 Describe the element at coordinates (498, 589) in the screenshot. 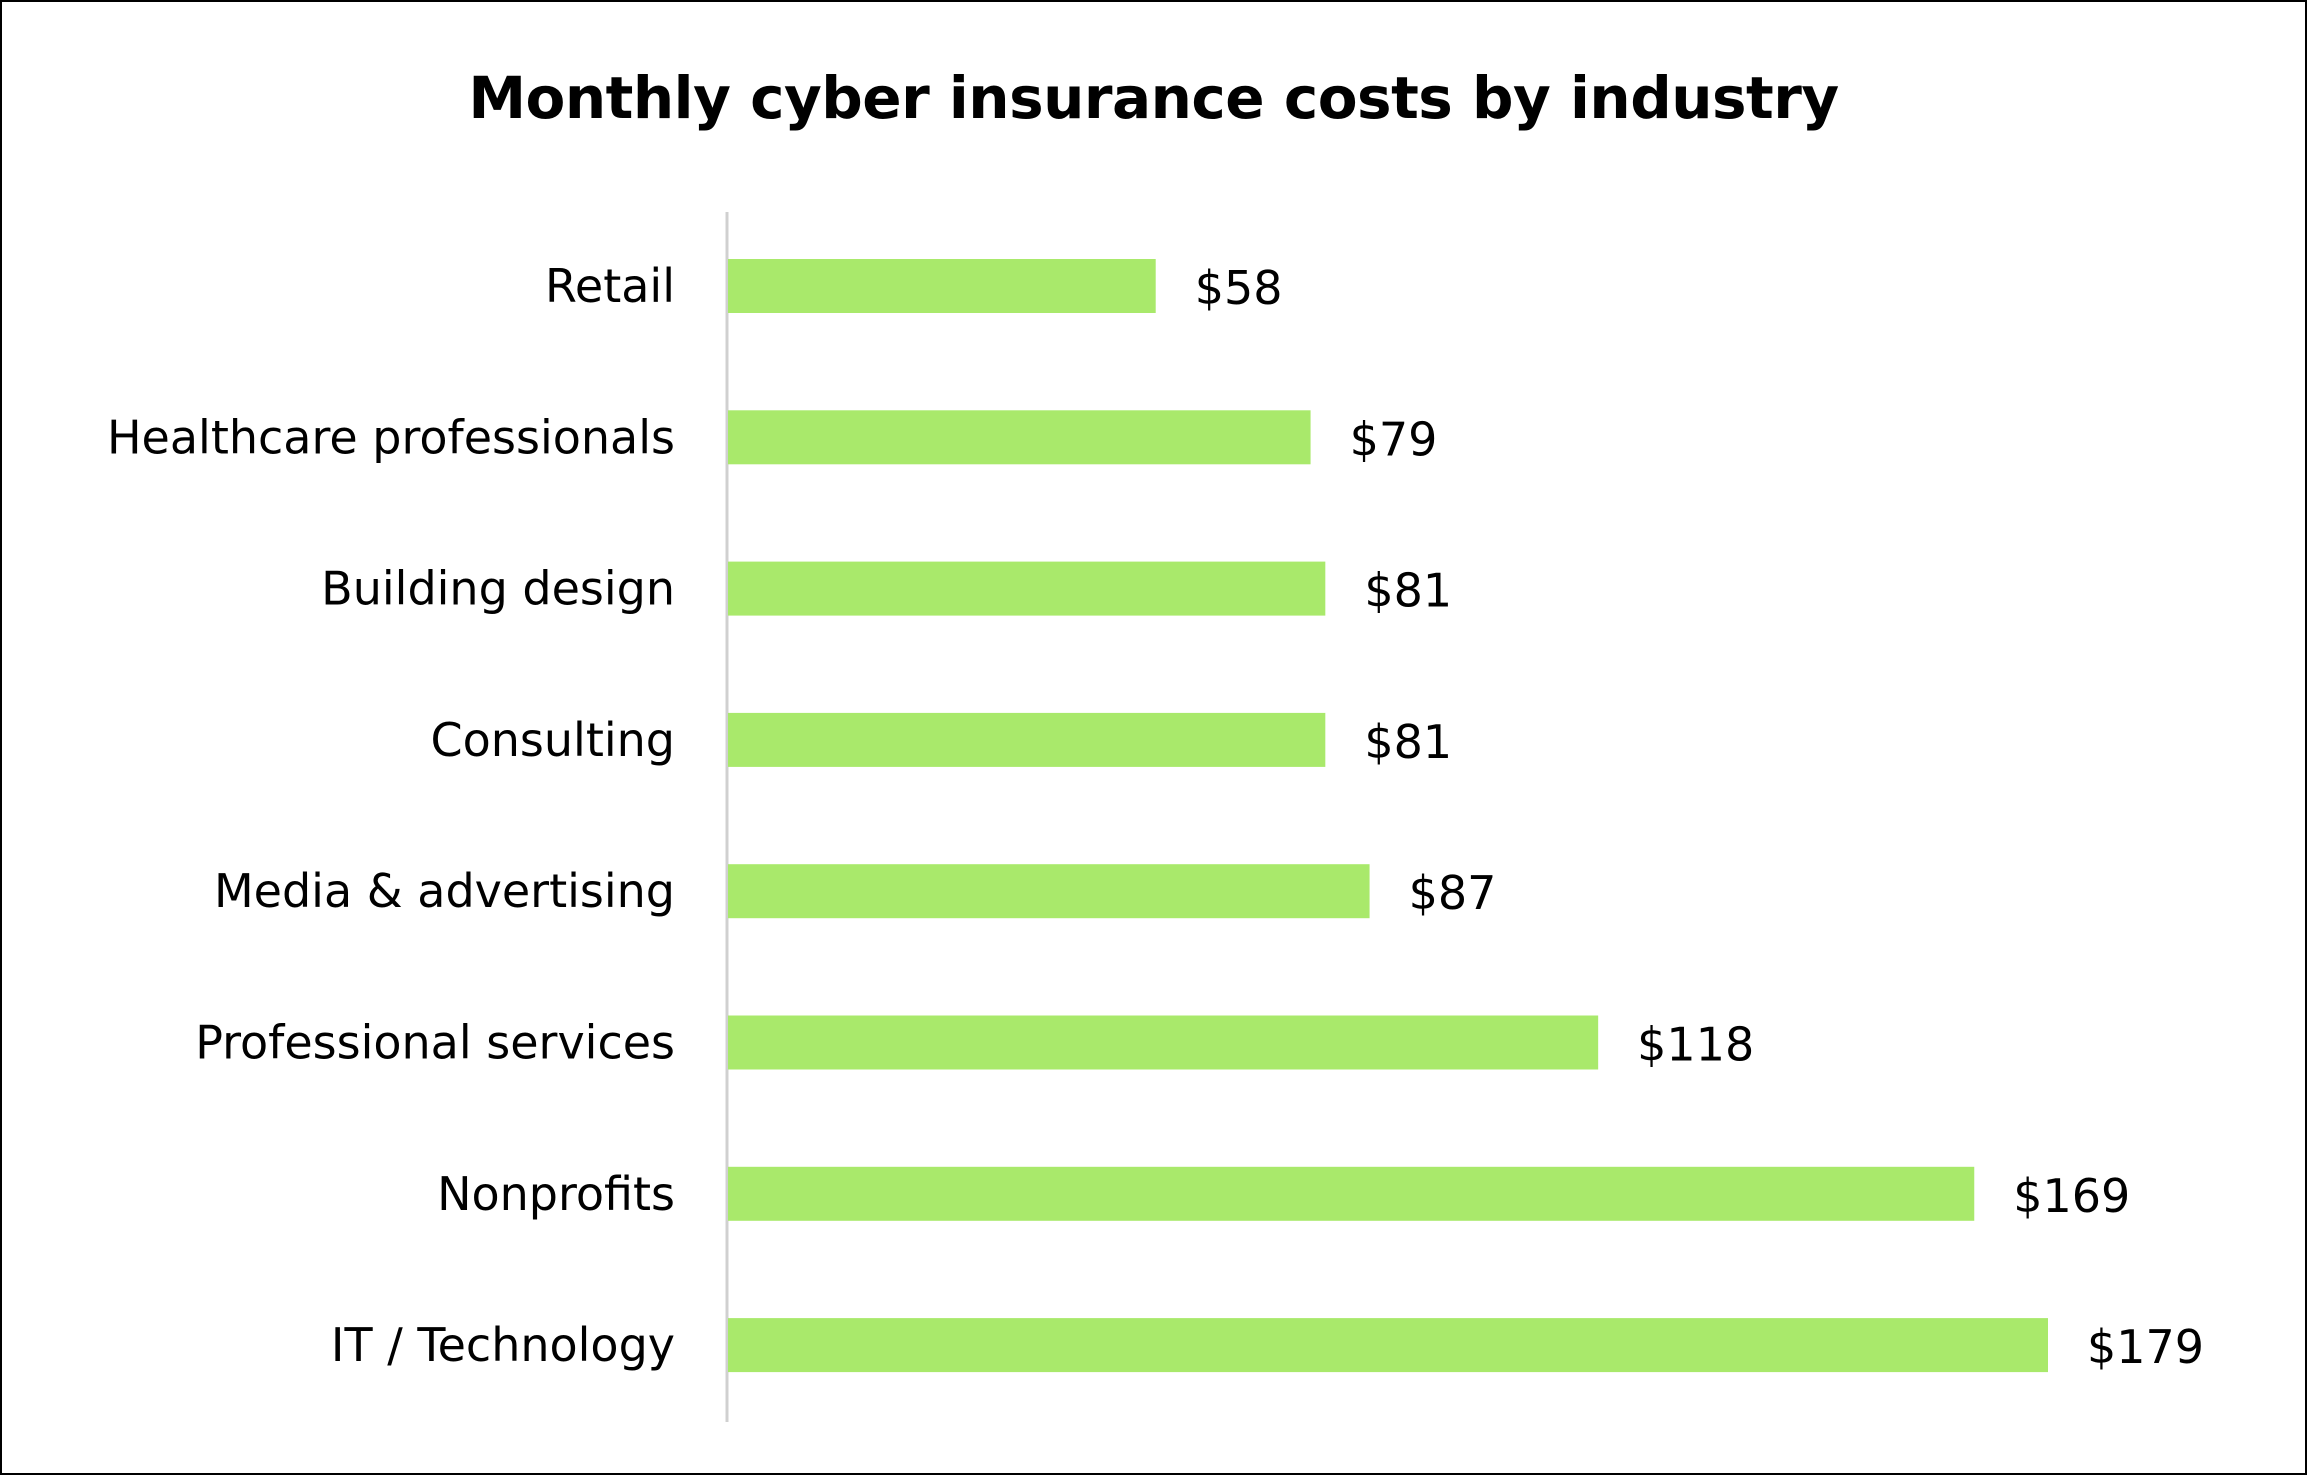

I see `category-label-2: Building design` at that location.